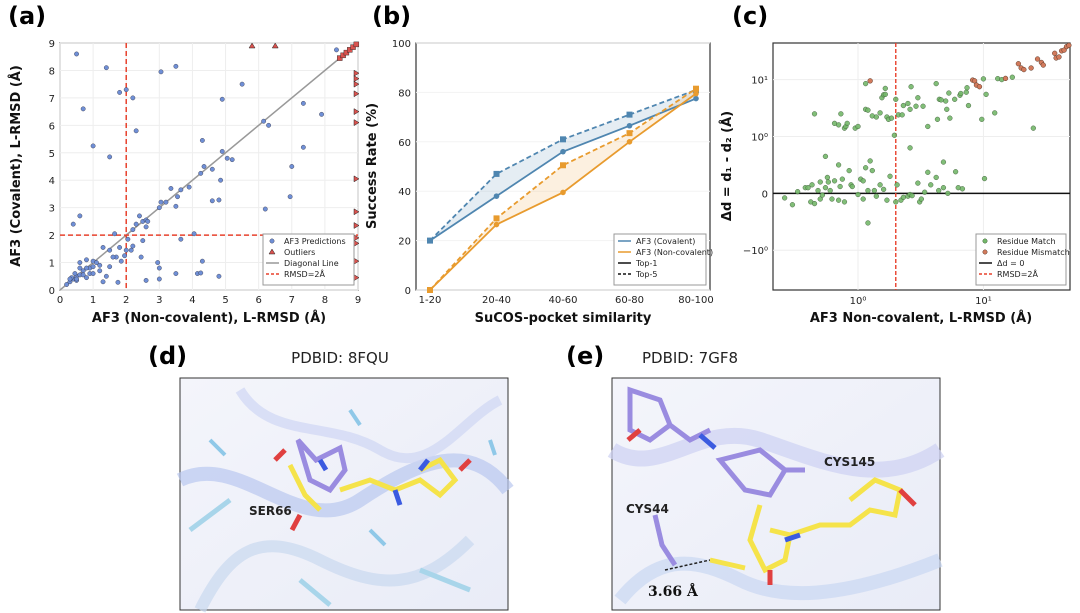  I want to click on structure-d-title: PDBID: 8FQU, so click(340, 358).